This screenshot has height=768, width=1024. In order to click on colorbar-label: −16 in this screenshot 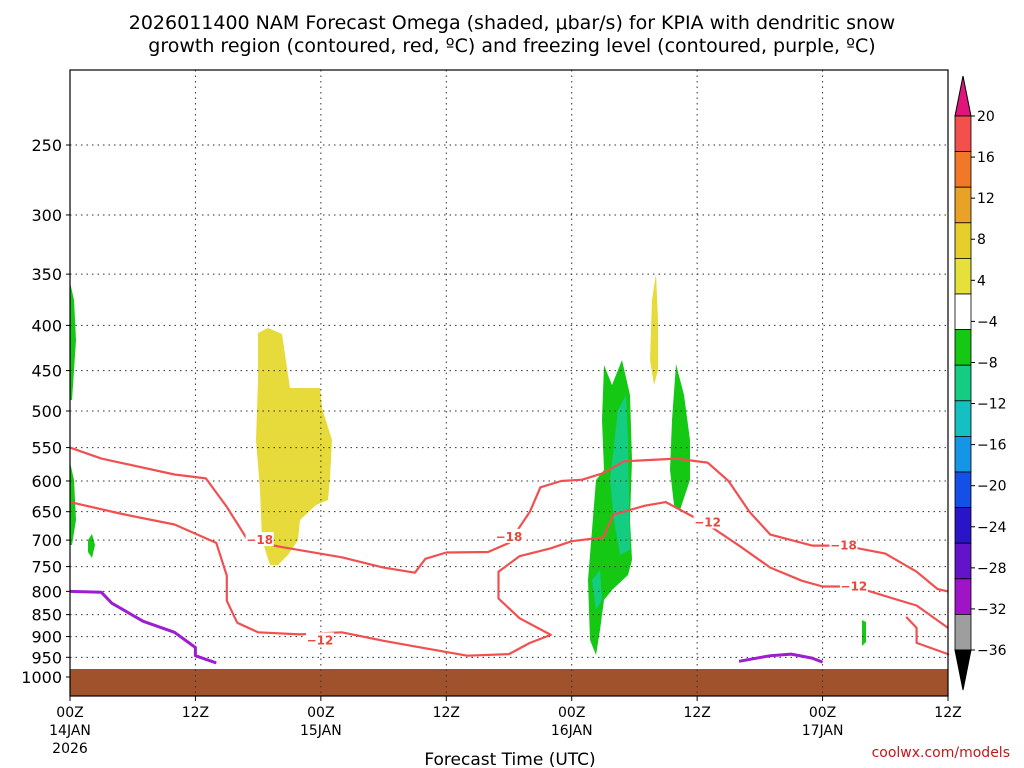, I will do `click(992, 446)`.